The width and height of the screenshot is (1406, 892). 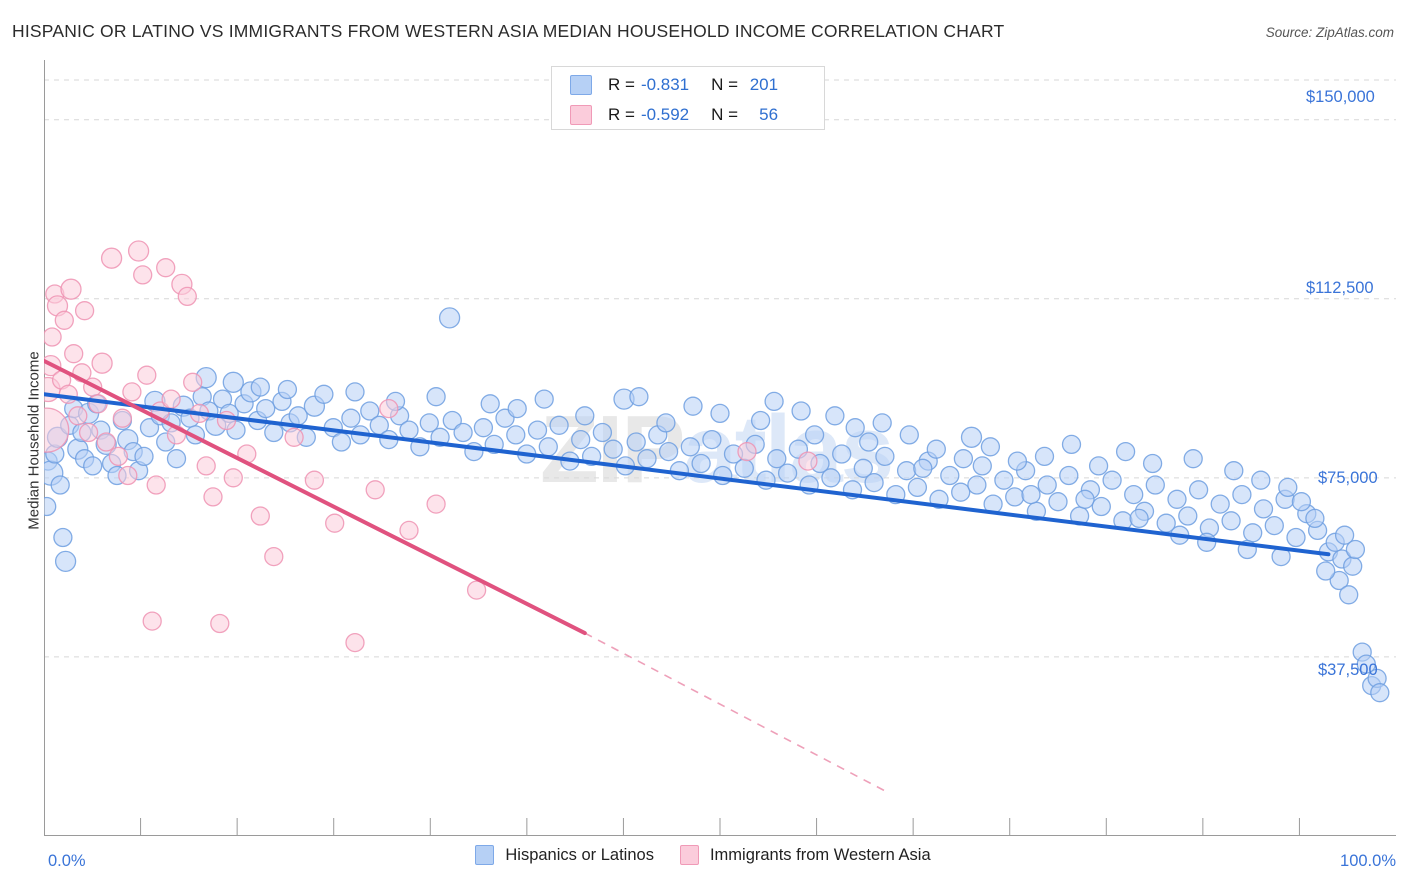 I want to click on r-label: R =, so click(x=621, y=114).